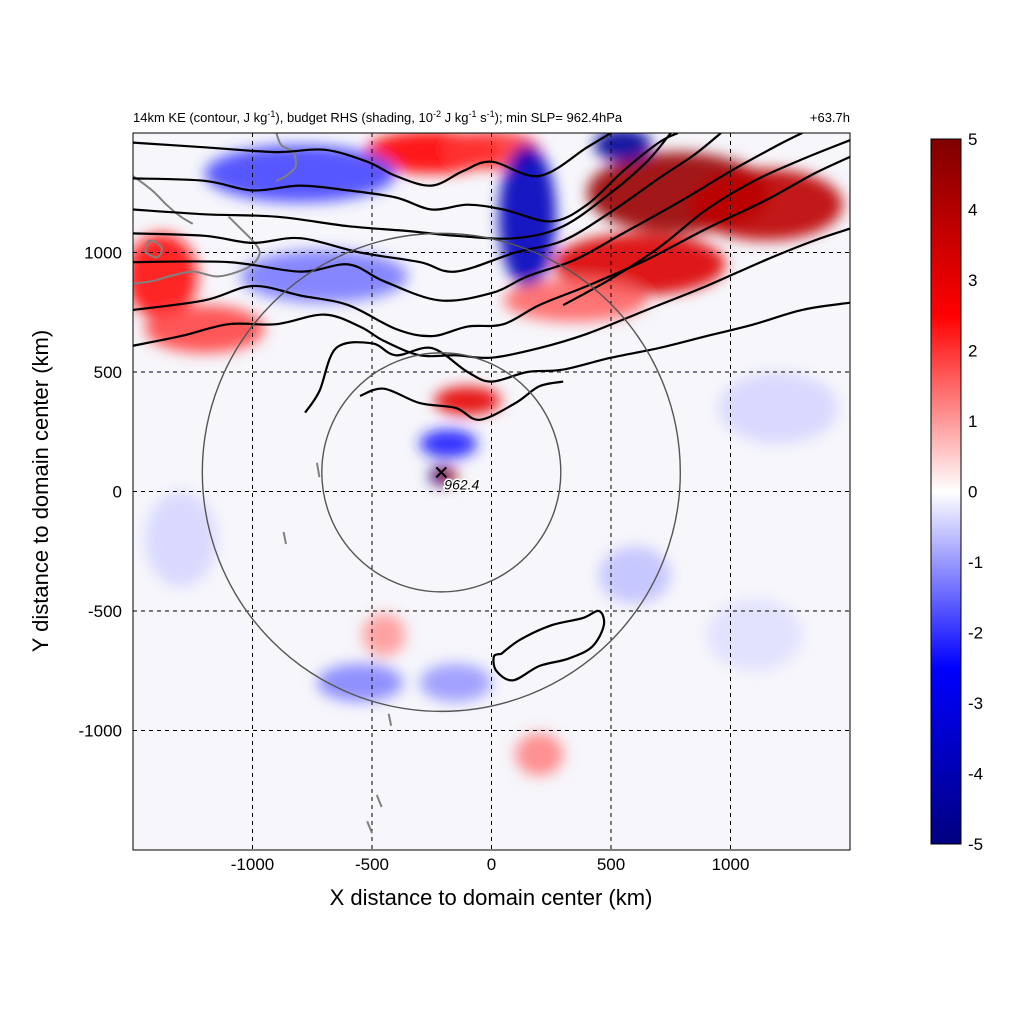 This screenshot has width=1024, height=1024. I want to click on y-tick-label: 500, so click(108, 372).